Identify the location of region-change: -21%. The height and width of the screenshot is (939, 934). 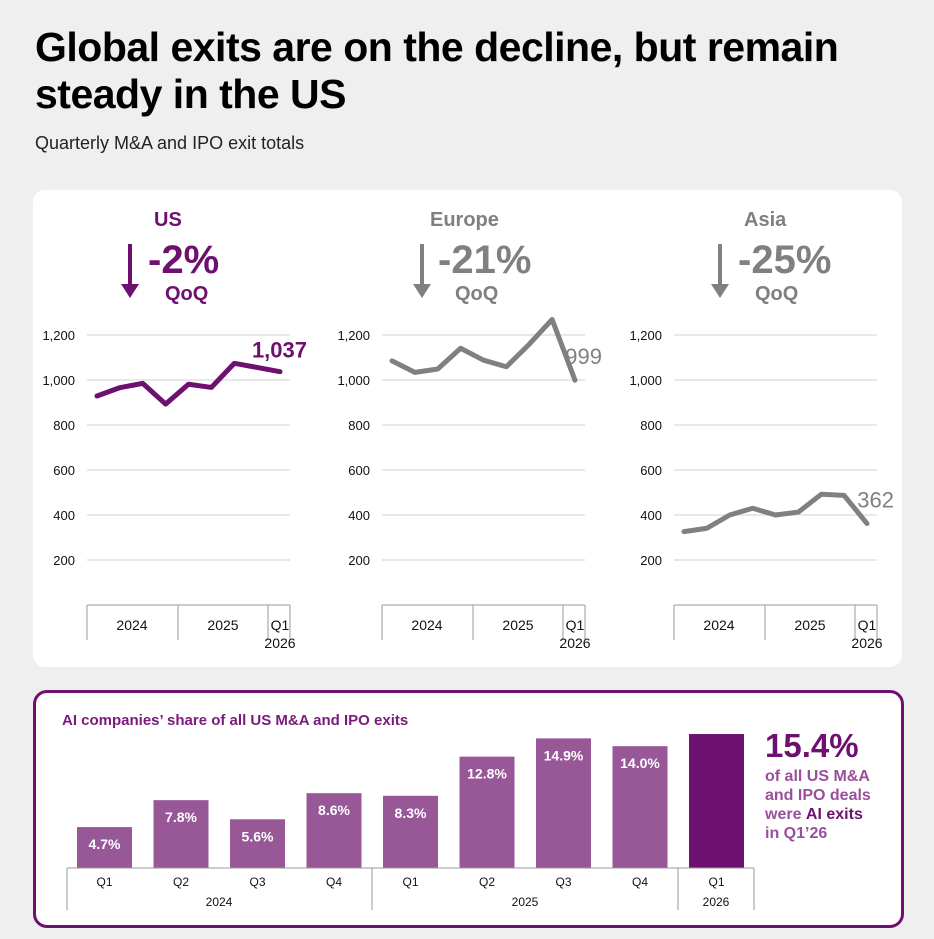
(485, 260).